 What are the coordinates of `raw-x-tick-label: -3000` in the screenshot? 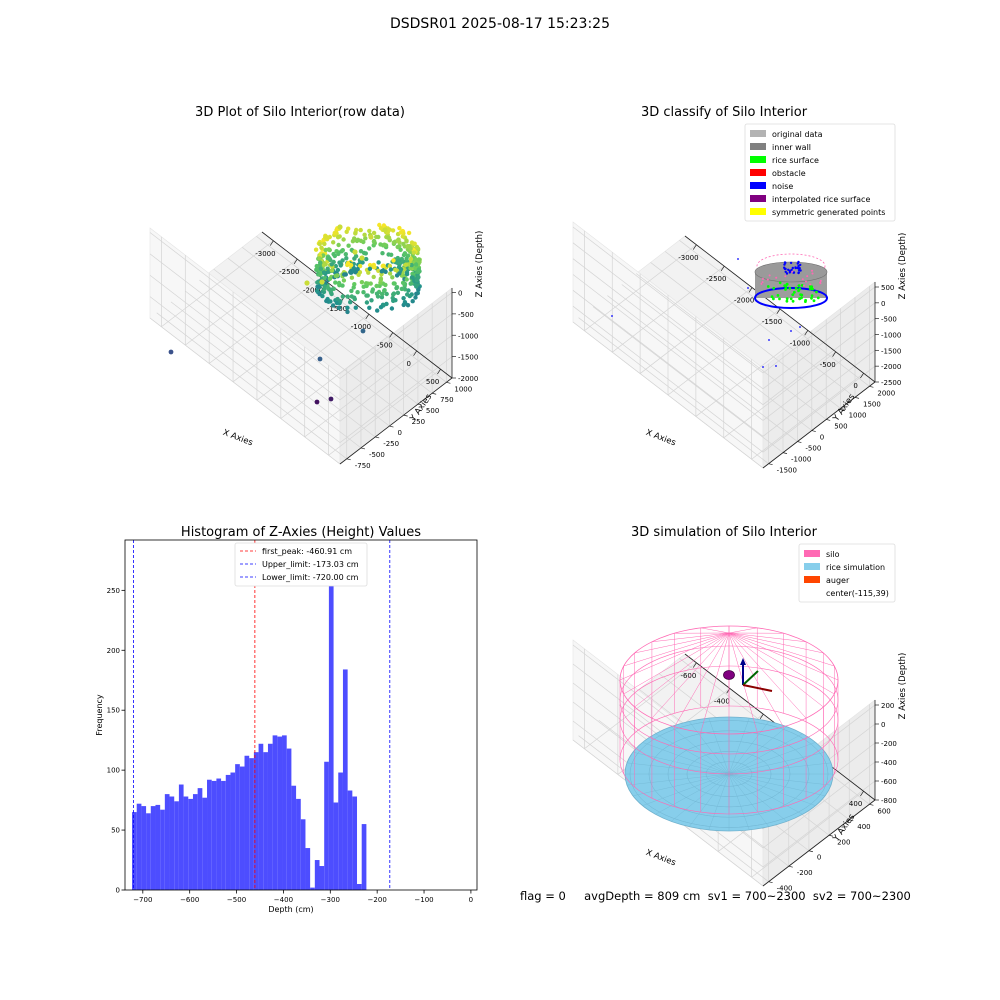 It's located at (265, 254).